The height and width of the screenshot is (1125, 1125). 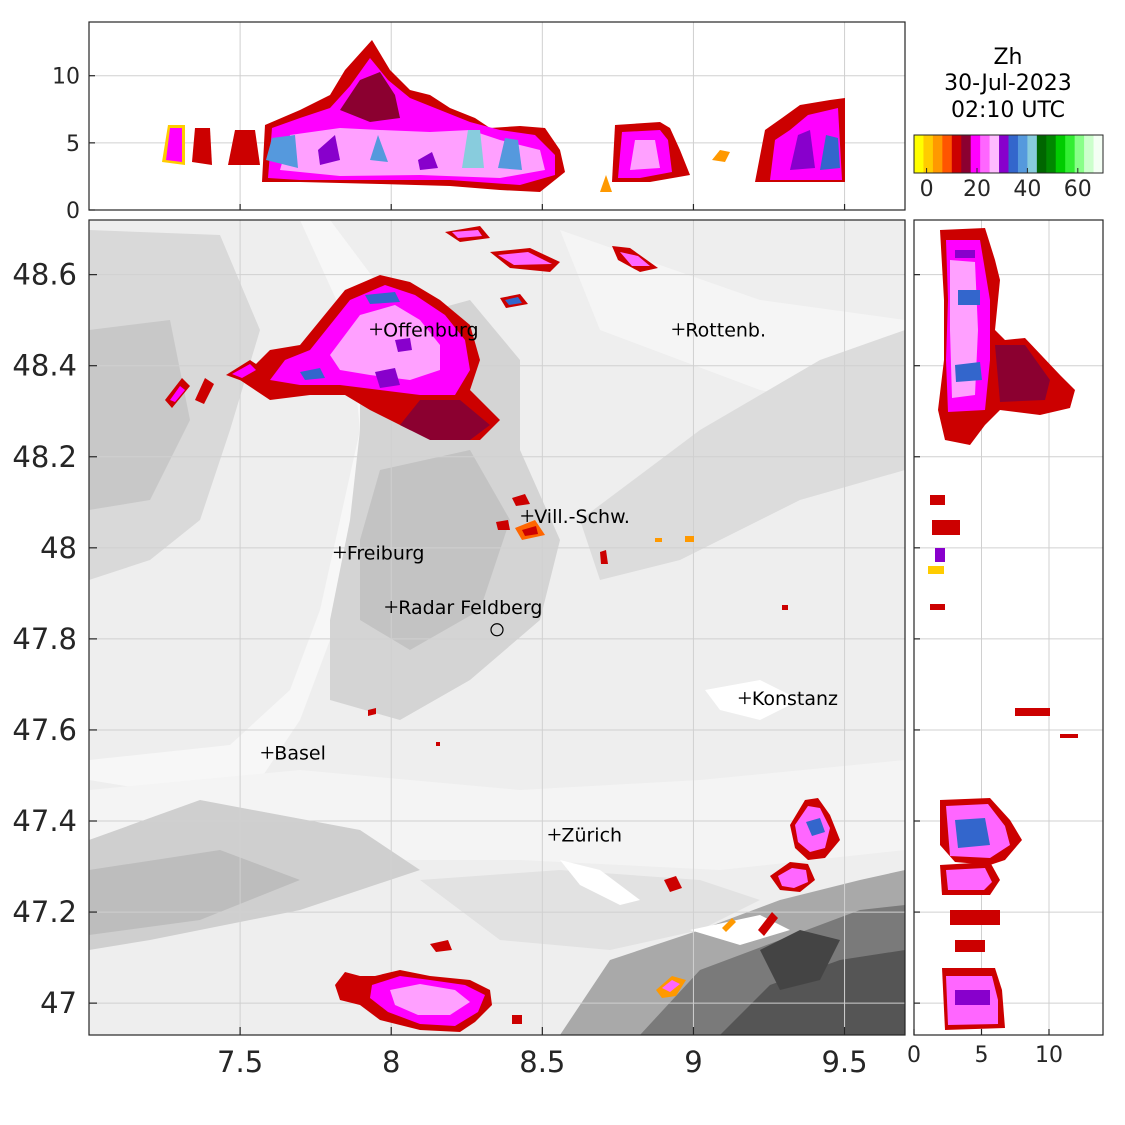 I want to click on city-label: Basel, so click(x=300, y=754).